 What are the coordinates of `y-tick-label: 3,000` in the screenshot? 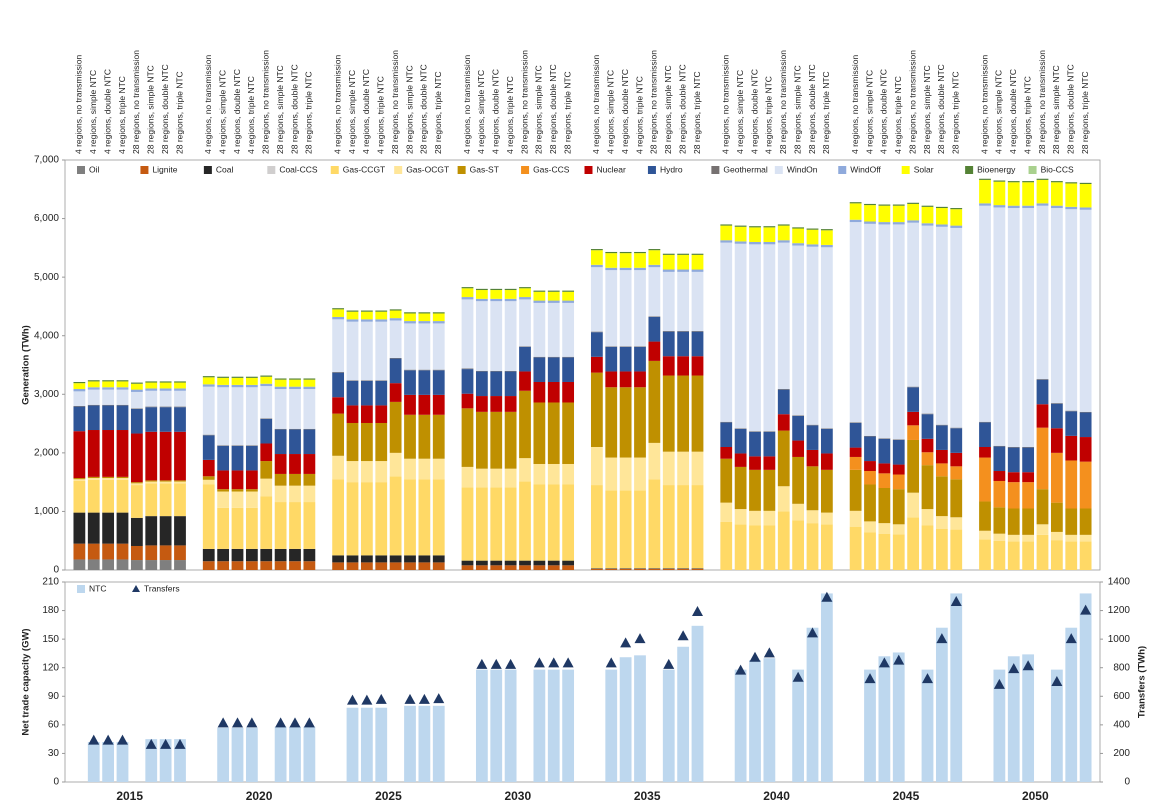 It's located at (46, 394).